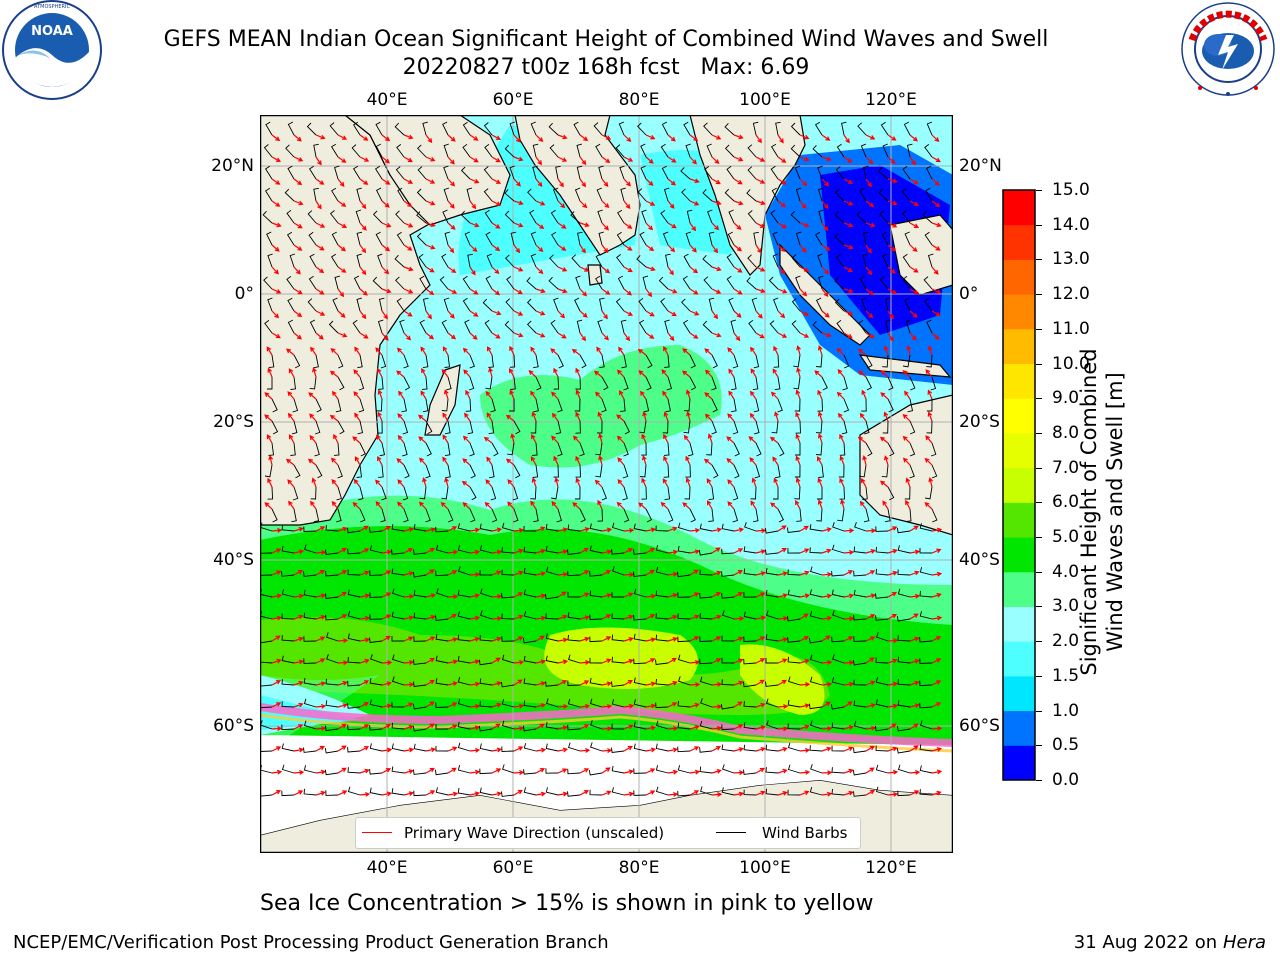 Image resolution: width=1280 pixels, height=960 pixels. I want to click on lat-tick-right: 0°, so click(969, 294).